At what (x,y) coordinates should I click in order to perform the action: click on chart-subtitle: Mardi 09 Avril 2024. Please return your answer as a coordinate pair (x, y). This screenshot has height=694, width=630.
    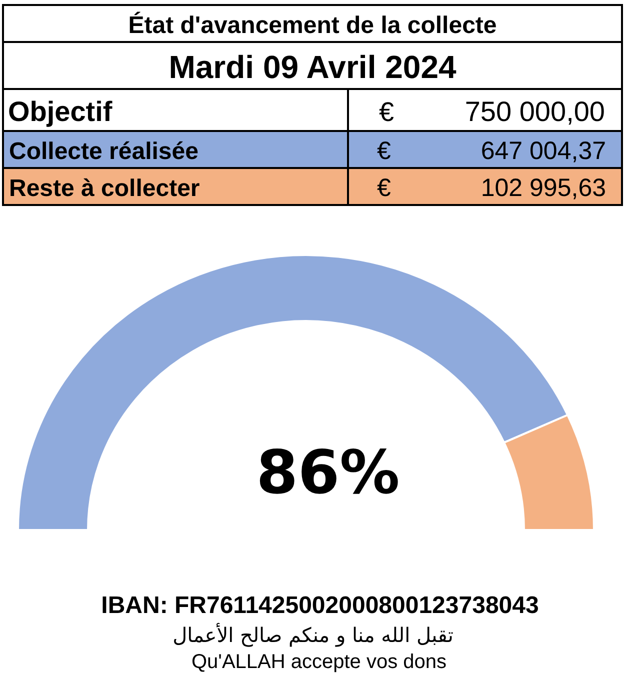
    Looking at the image, I should click on (312, 67).